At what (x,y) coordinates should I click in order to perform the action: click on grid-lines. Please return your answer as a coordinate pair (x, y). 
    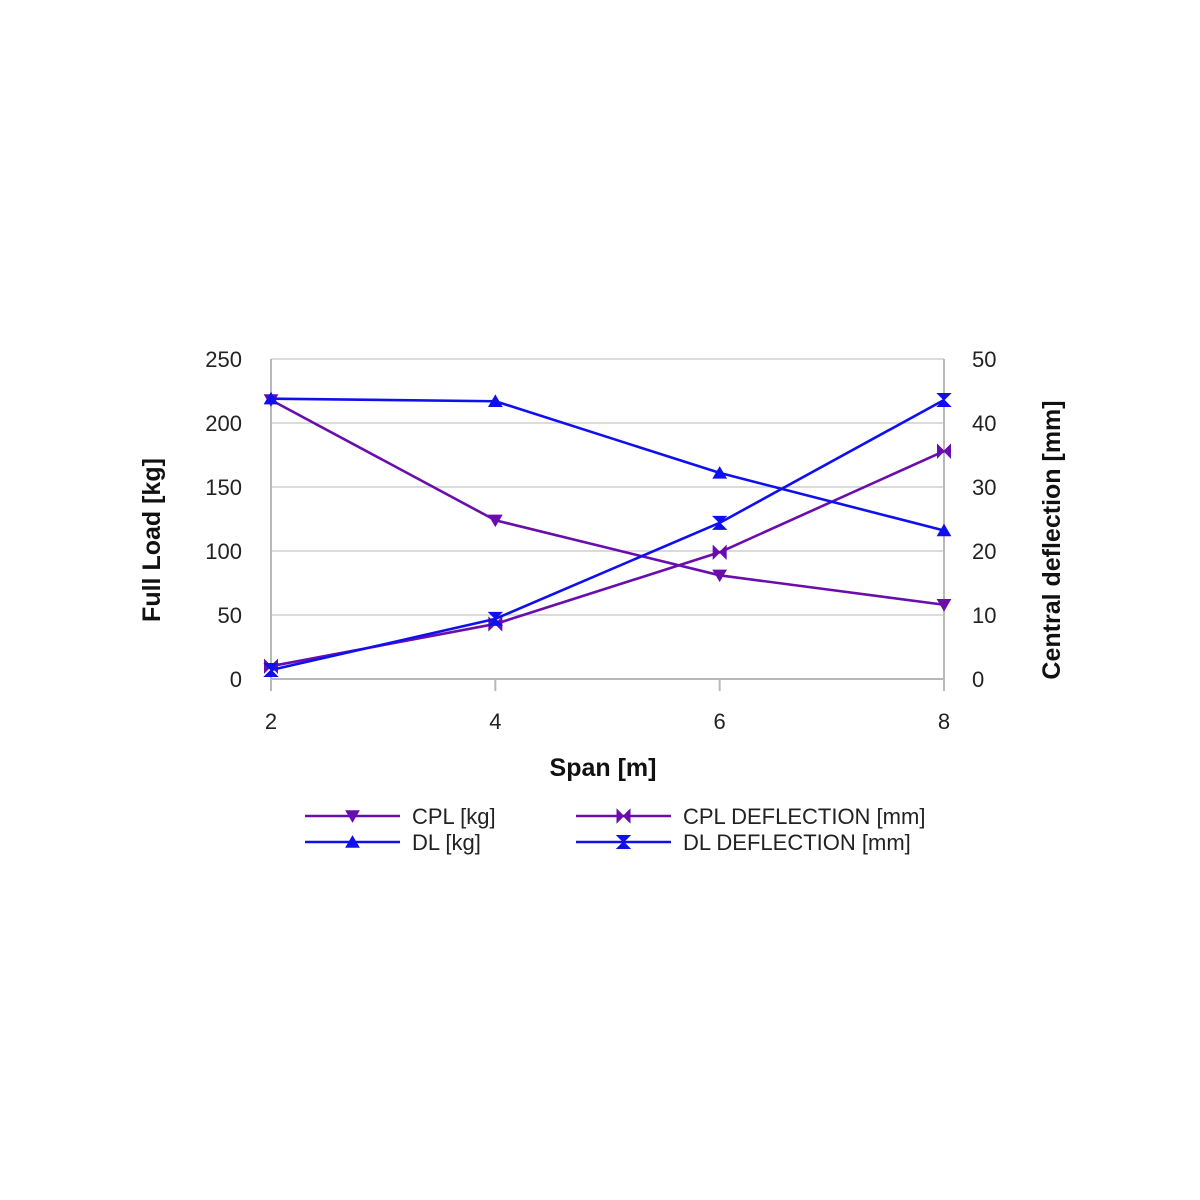
    Looking at the image, I should click on (607, 487).